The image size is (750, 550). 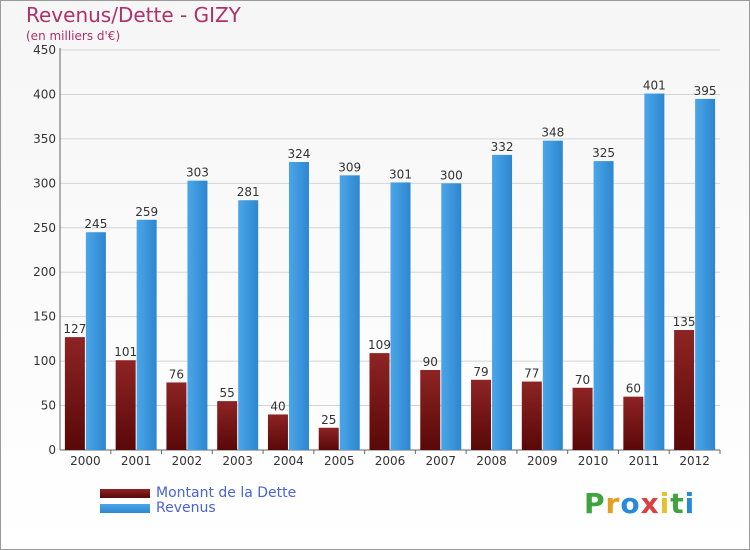 What do you see at coordinates (74, 329) in the screenshot?
I see `data-label-debt: 127` at bounding box center [74, 329].